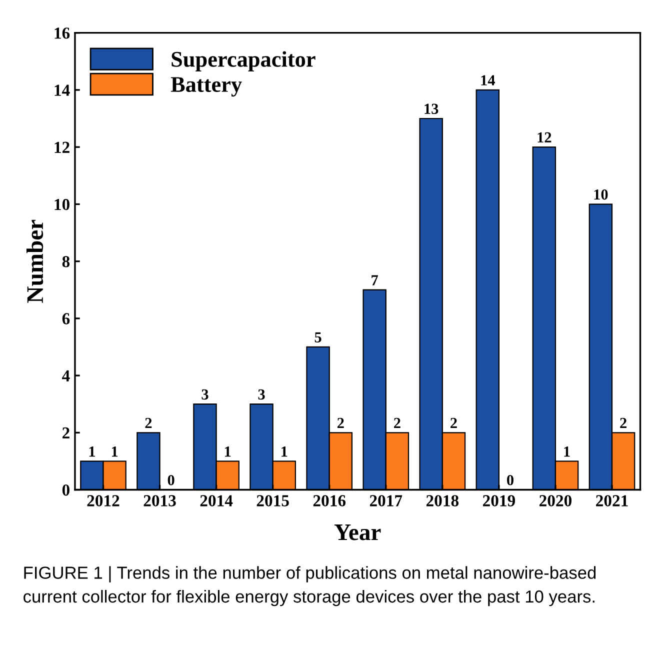  Describe the element at coordinates (35, 261) in the screenshot. I see `y-axis-title: Number` at that location.